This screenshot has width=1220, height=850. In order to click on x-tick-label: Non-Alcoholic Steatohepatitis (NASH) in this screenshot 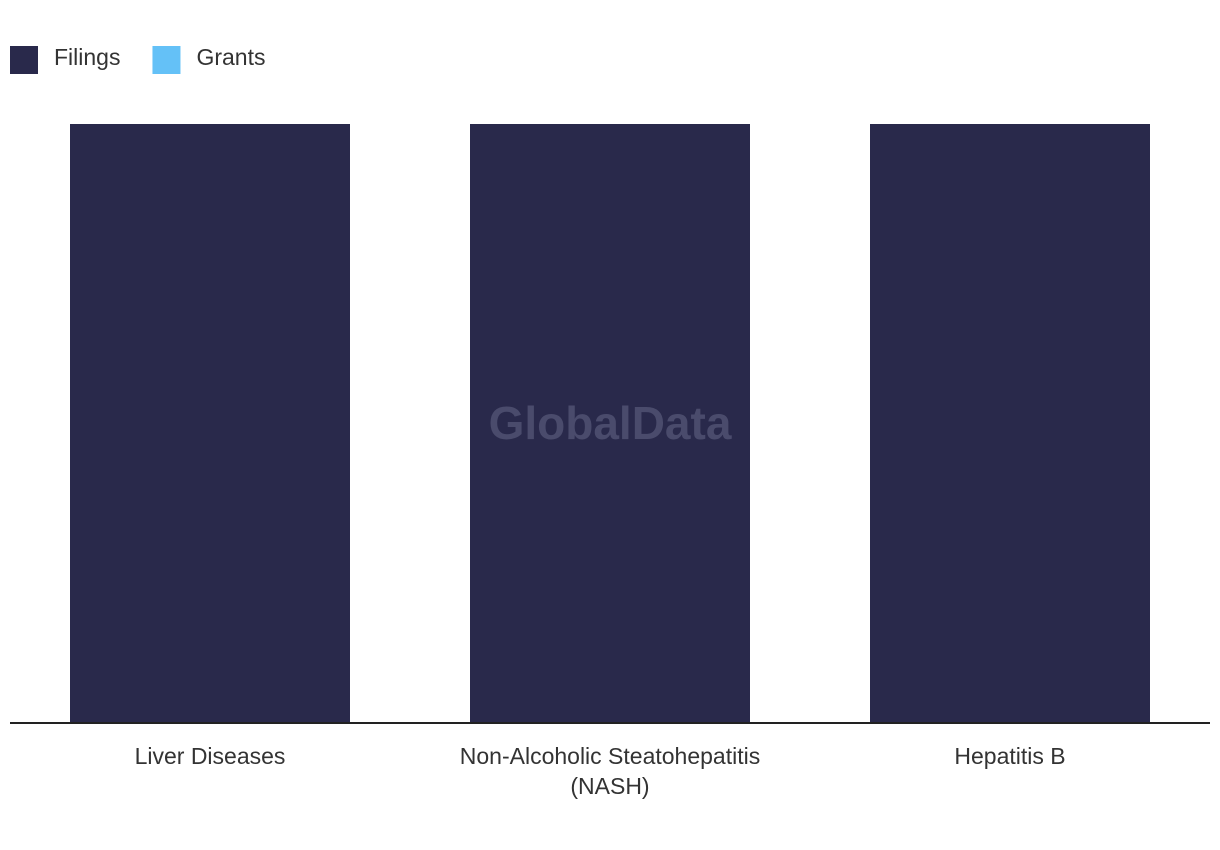, I will do `click(610, 771)`.